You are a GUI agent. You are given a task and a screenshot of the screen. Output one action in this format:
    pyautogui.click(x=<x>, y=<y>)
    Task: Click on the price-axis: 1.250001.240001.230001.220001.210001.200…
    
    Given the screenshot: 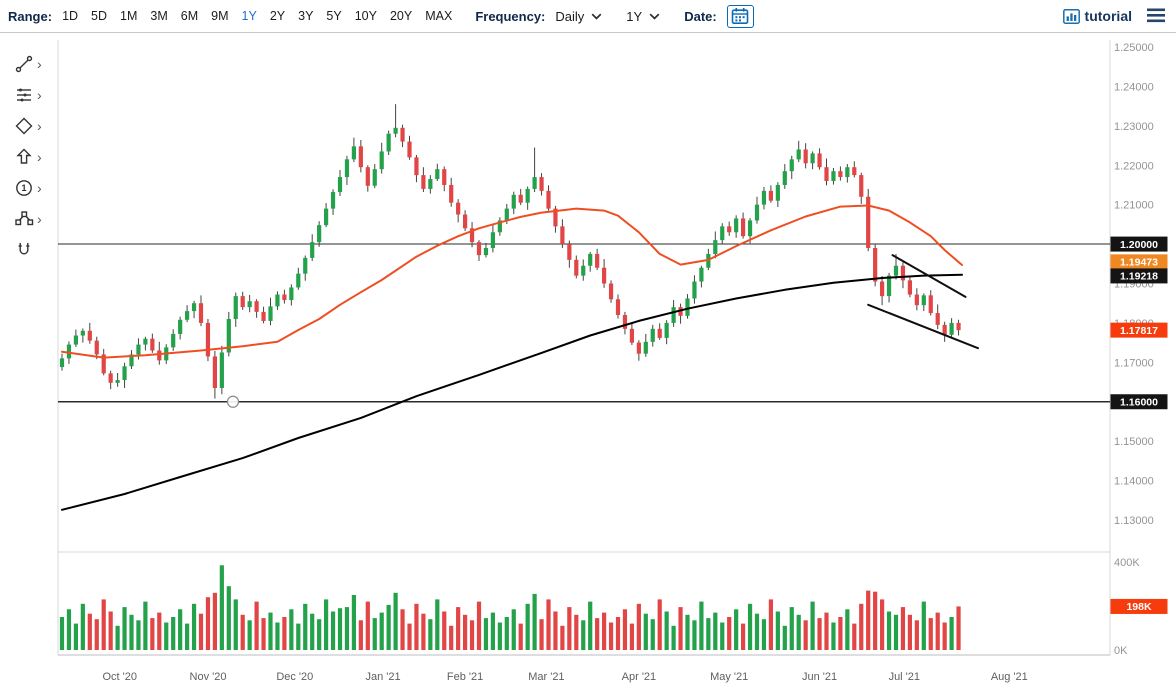 What is the action you would take?
    pyautogui.click(x=1134, y=284)
    